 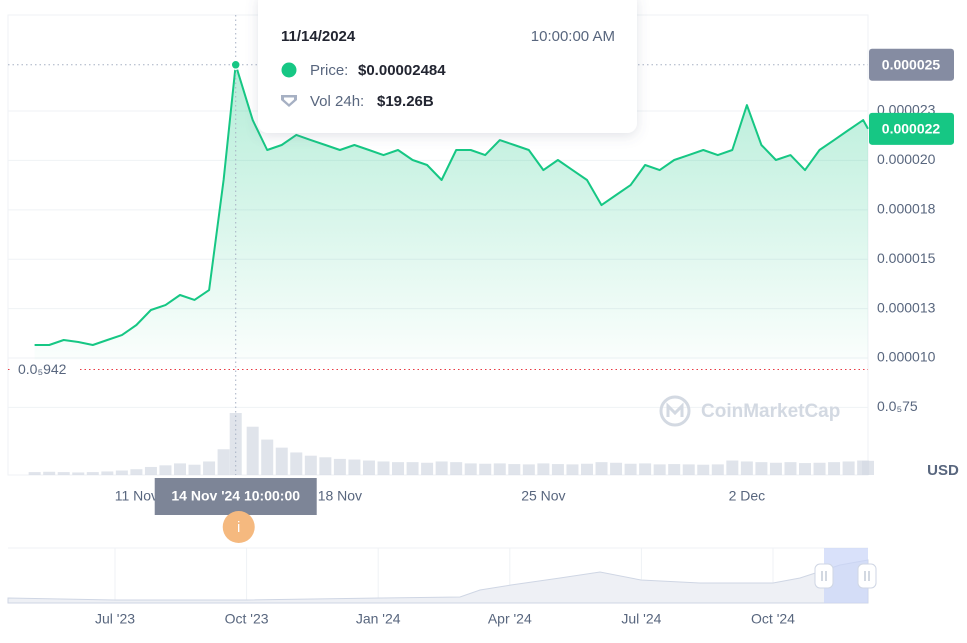 I want to click on navigator-area, so click(x=438, y=581).